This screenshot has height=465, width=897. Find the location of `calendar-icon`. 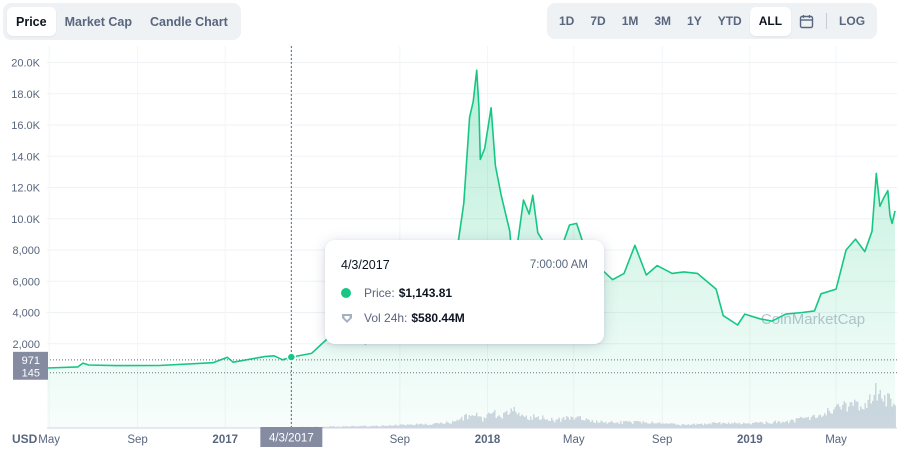

calendar-icon is located at coordinates (806, 21).